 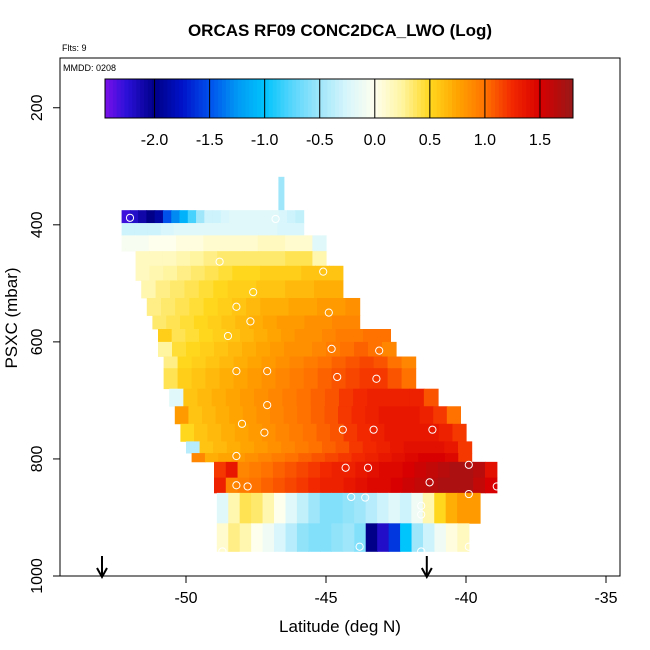 What do you see at coordinates (37, 224) in the screenshot?
I see `y-tick-label: 400` at bounding box center [37, 224].